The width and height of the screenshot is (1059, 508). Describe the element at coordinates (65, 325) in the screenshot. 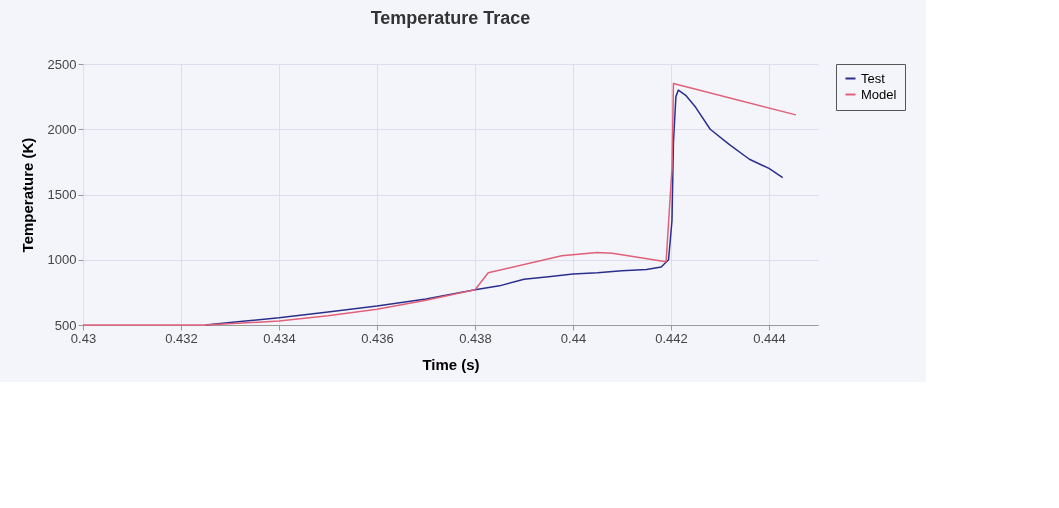

I see `y-tick-label: 500` at that location.